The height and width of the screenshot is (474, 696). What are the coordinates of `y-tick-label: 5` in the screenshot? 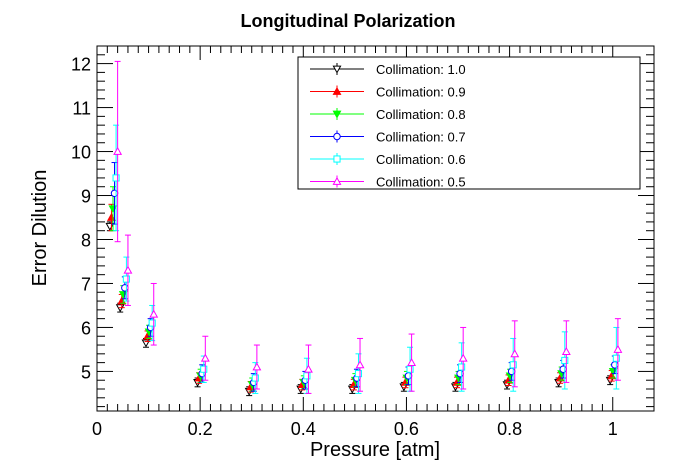 It's located at (86, 372).